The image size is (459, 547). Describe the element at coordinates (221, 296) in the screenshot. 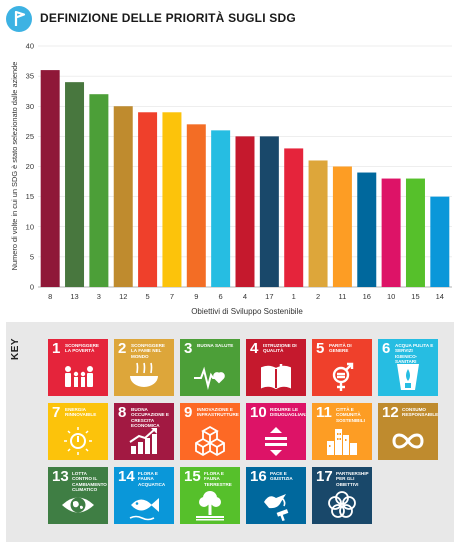

I see `x-tick-label: 6` at that location.